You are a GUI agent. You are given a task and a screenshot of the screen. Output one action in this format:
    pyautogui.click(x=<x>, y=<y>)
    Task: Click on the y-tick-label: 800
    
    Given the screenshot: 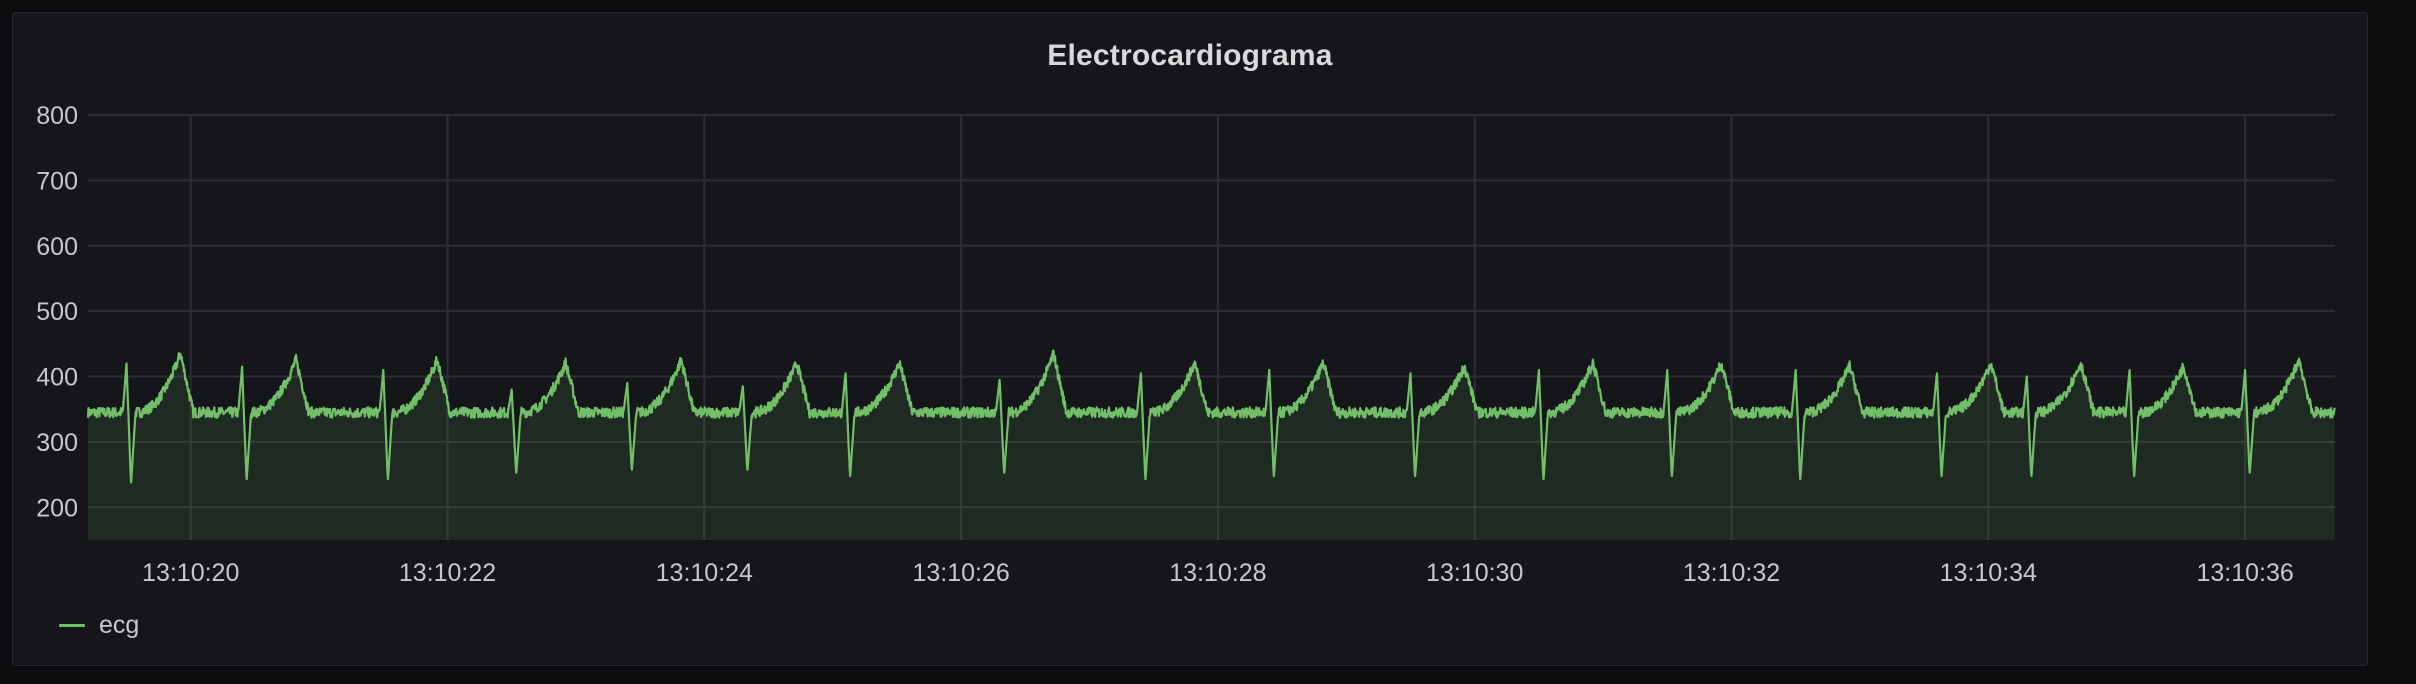 What is the action you would take?
    pyautogui.click(x=57, y=116)
    